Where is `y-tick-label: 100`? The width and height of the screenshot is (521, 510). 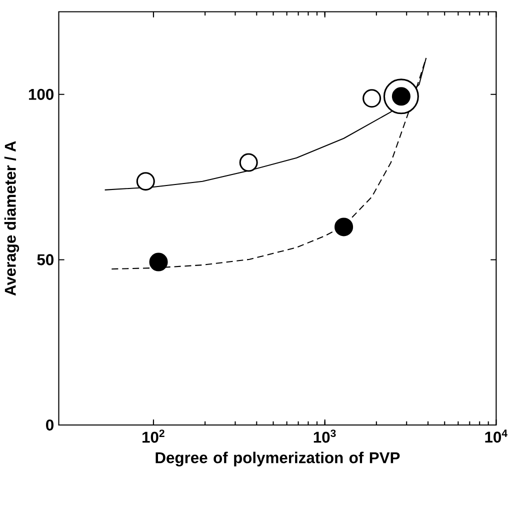 y-tick-label: 100 is located at coordinates (41, 94).